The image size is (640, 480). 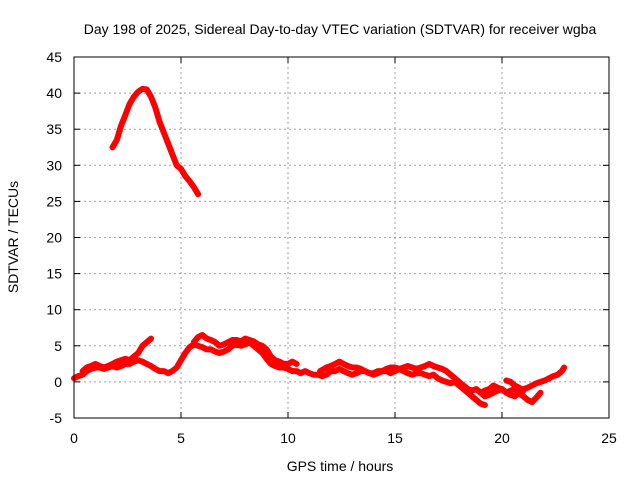 What do you see at coordinates (54, 57) in the screenshot?
I see `y-tick-label: 45` at bounding box center [54, 57].